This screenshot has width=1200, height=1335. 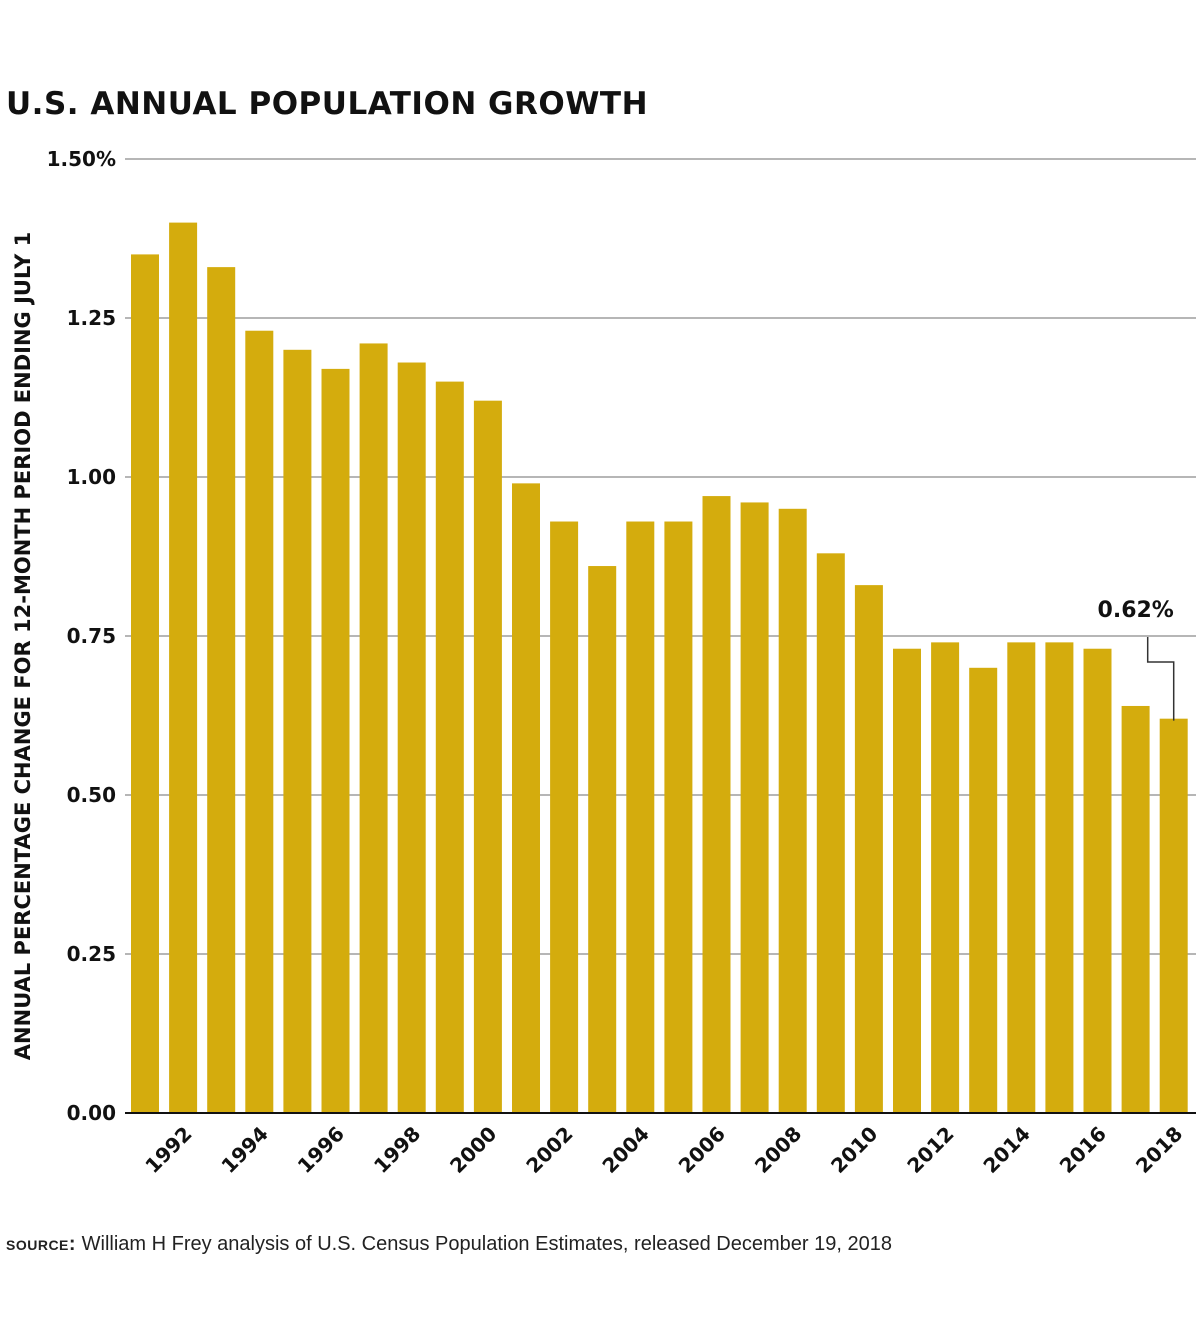 What do you see at coordinates (91, 318) in the screenshot?
I see `y-tick-label: 1.25` at bounding box center [91, 318].